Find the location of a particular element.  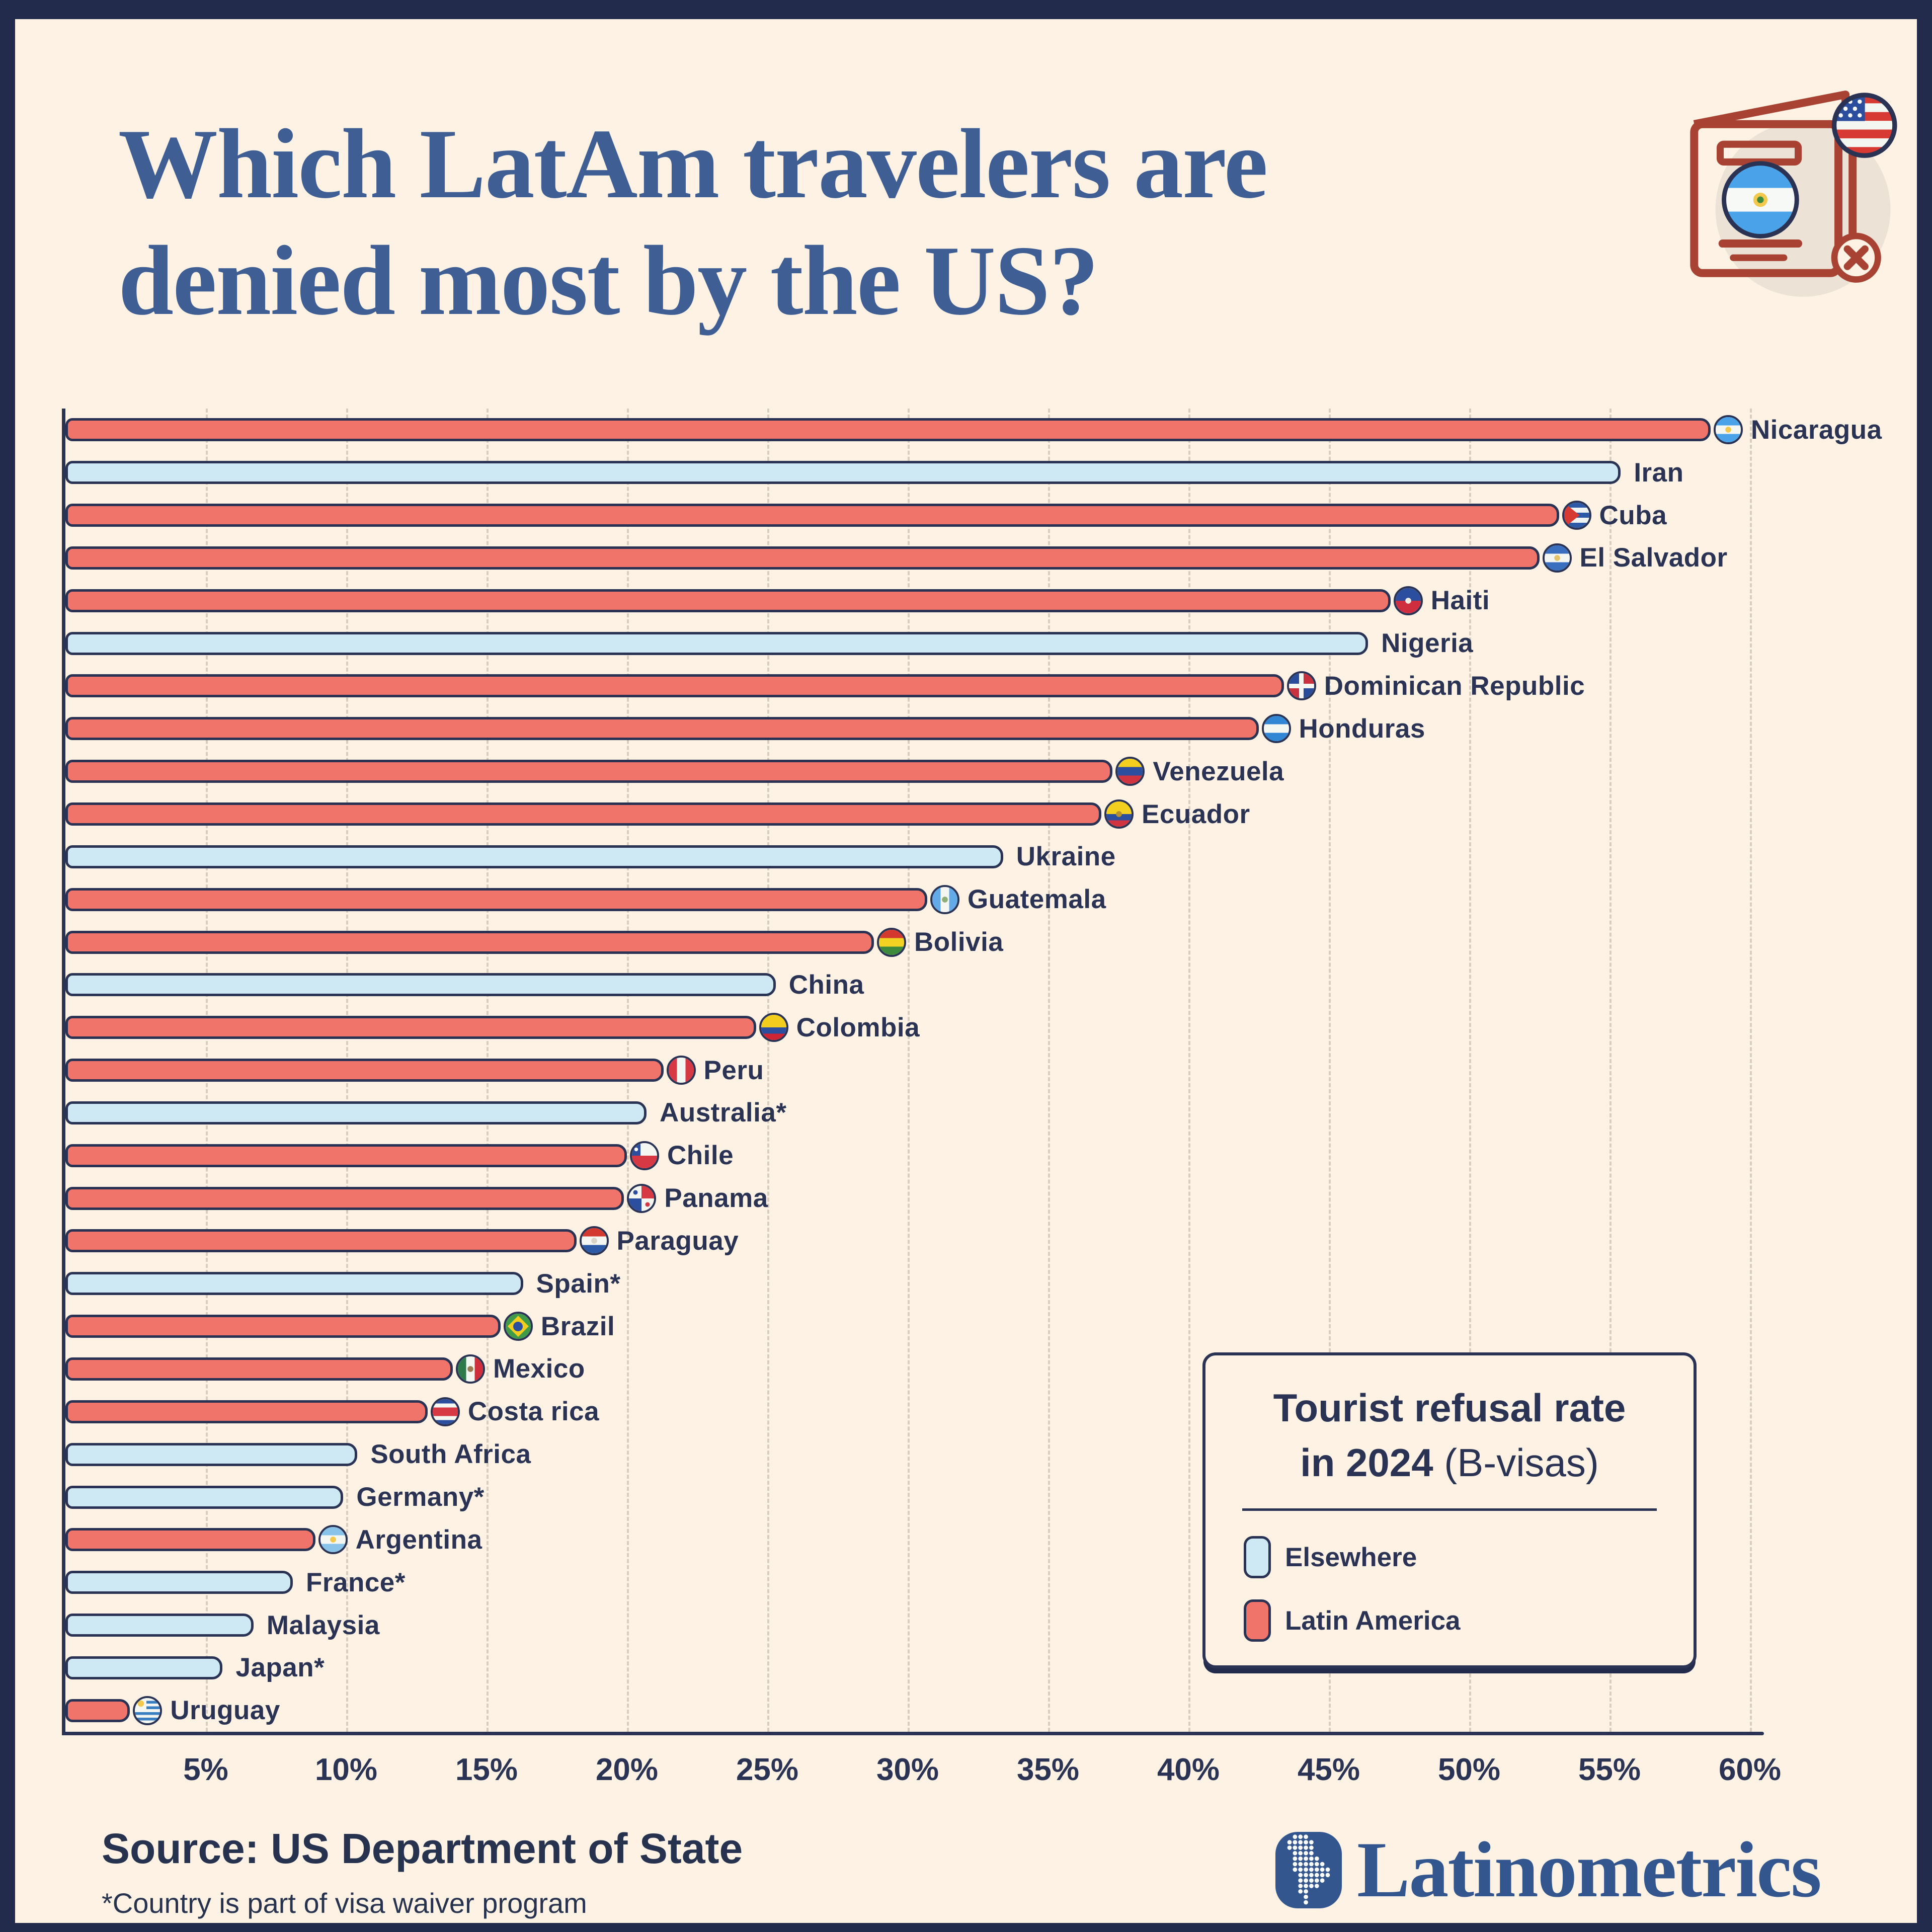

x-tick-15: 15% is located at coordinates (486, 1770).